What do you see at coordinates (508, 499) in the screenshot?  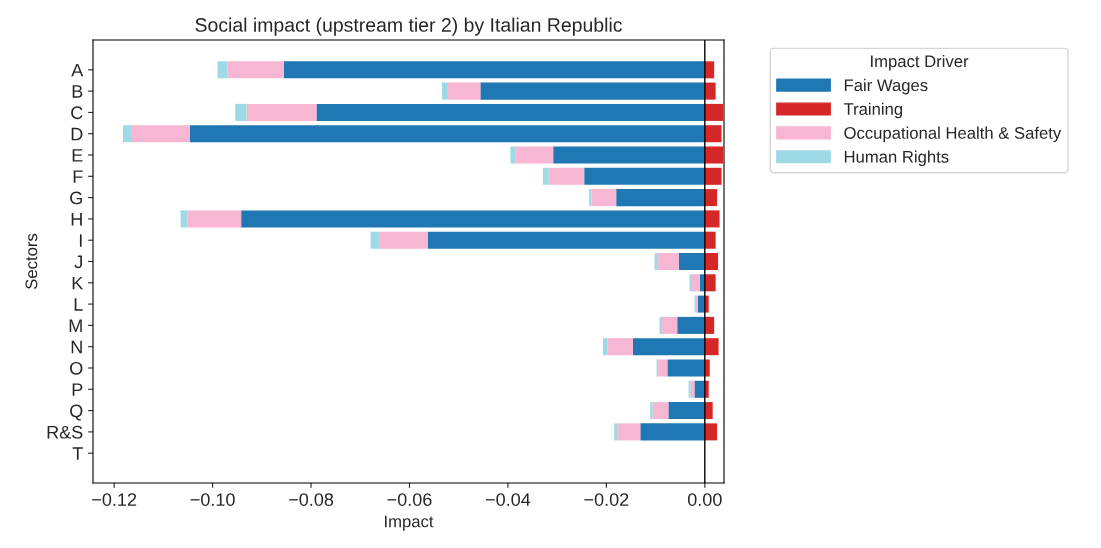 I see `x-tick-label: −0.04` at bounding box center [508, 499].